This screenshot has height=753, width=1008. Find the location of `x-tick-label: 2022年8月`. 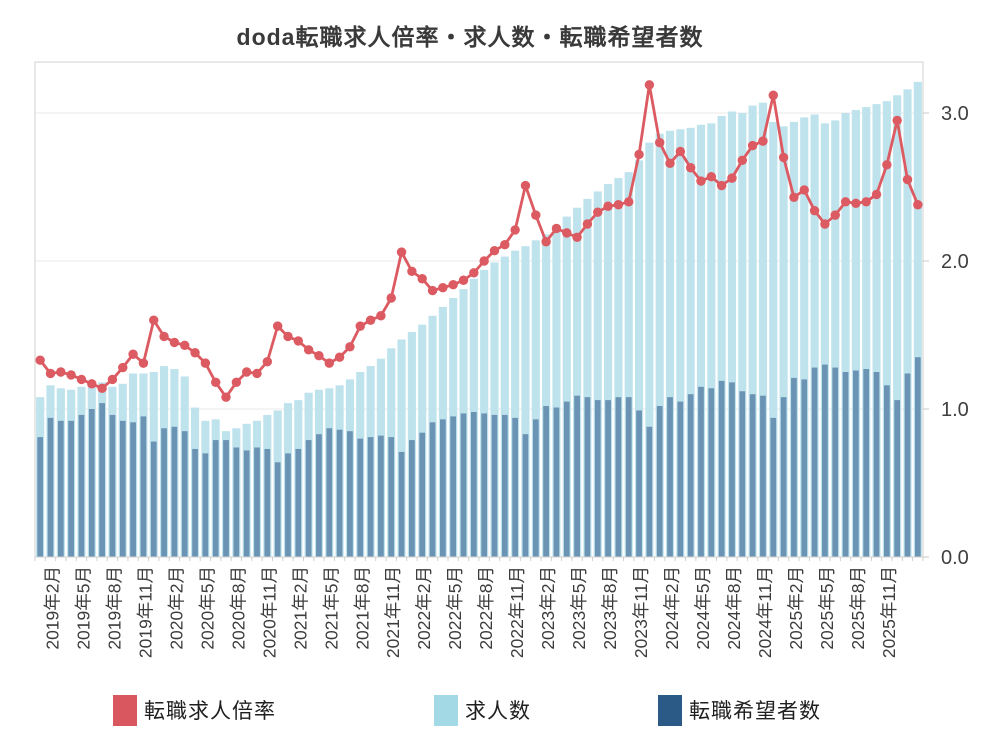

x-tick-label: 2022年8月 is located at coordinates (486, 608).